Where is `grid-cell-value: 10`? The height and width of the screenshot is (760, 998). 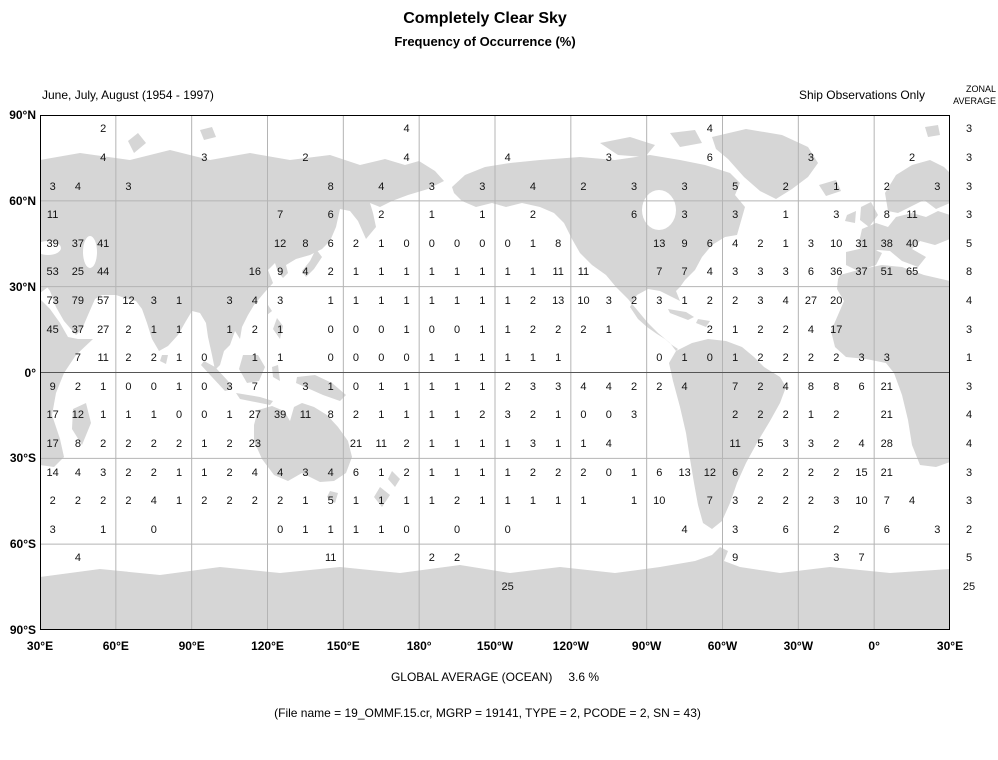 grid-cell-value: 10 is located at coordinates (659, 501).